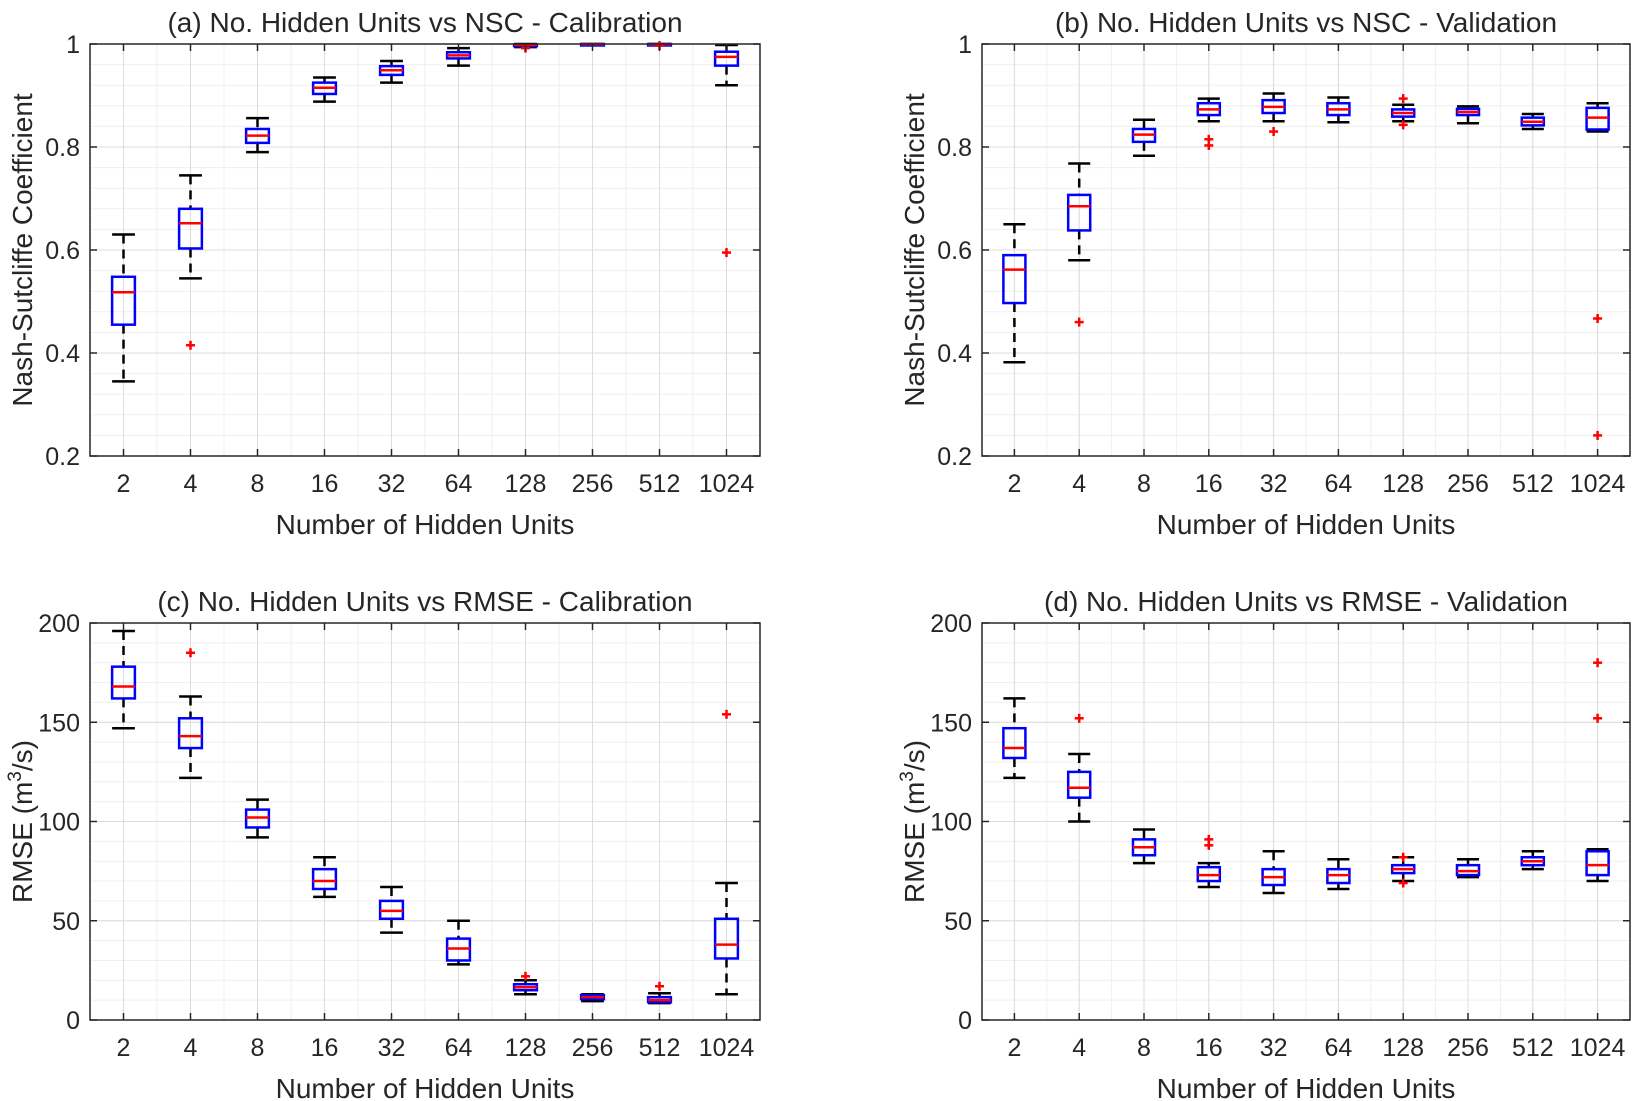 This screenshot has width=1637, height=1101. What do you see at coordinates (425, 821) in the screenshot?
I see `grid` at bounding box center [425, 821].